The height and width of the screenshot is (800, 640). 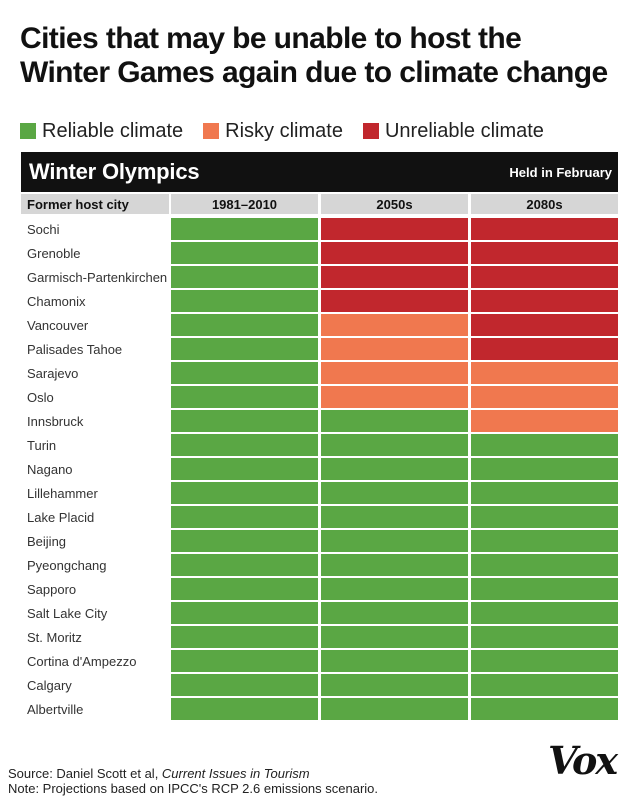 What do you see at coordinates (85, 773) in the screenshot?
I see `source-prefix: Source: Daniel Scott et al,` at bounding box center [85, 773].